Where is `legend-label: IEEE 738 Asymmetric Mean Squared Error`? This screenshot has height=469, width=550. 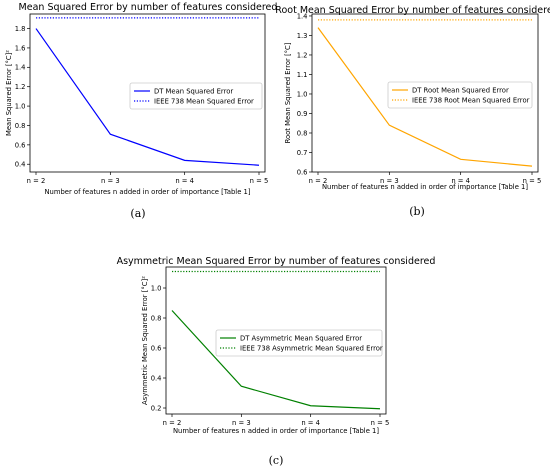
legend-label: IEEE 738 Asymmetric Mean Squared Error is located at coordinates (311, 348).